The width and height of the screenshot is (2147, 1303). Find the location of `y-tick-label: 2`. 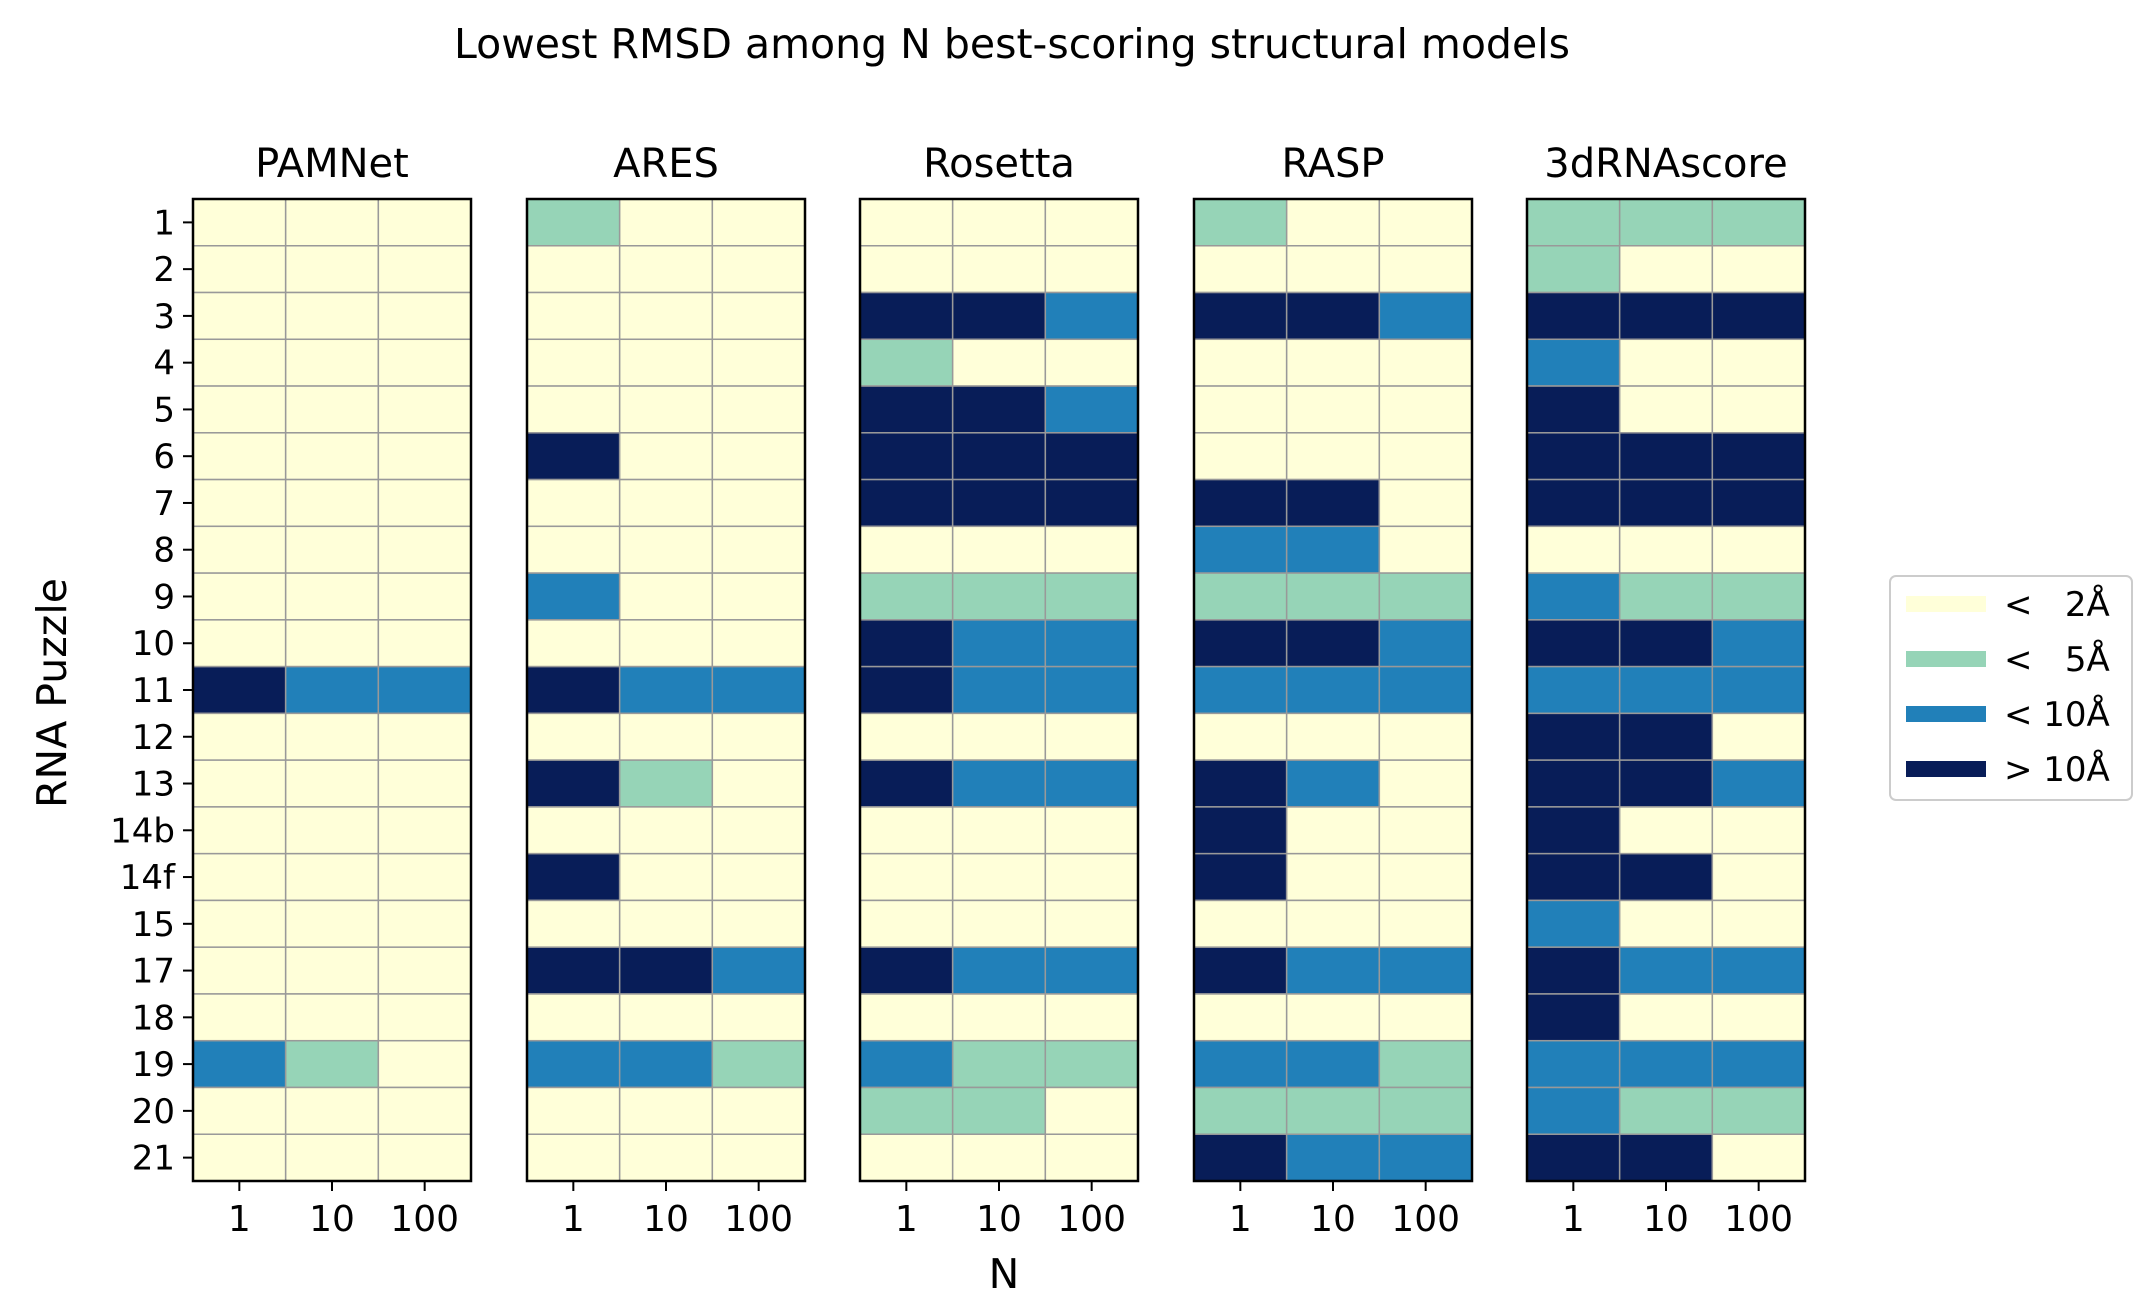

y-tick-label: 2 is located at coordinates (164, 270).